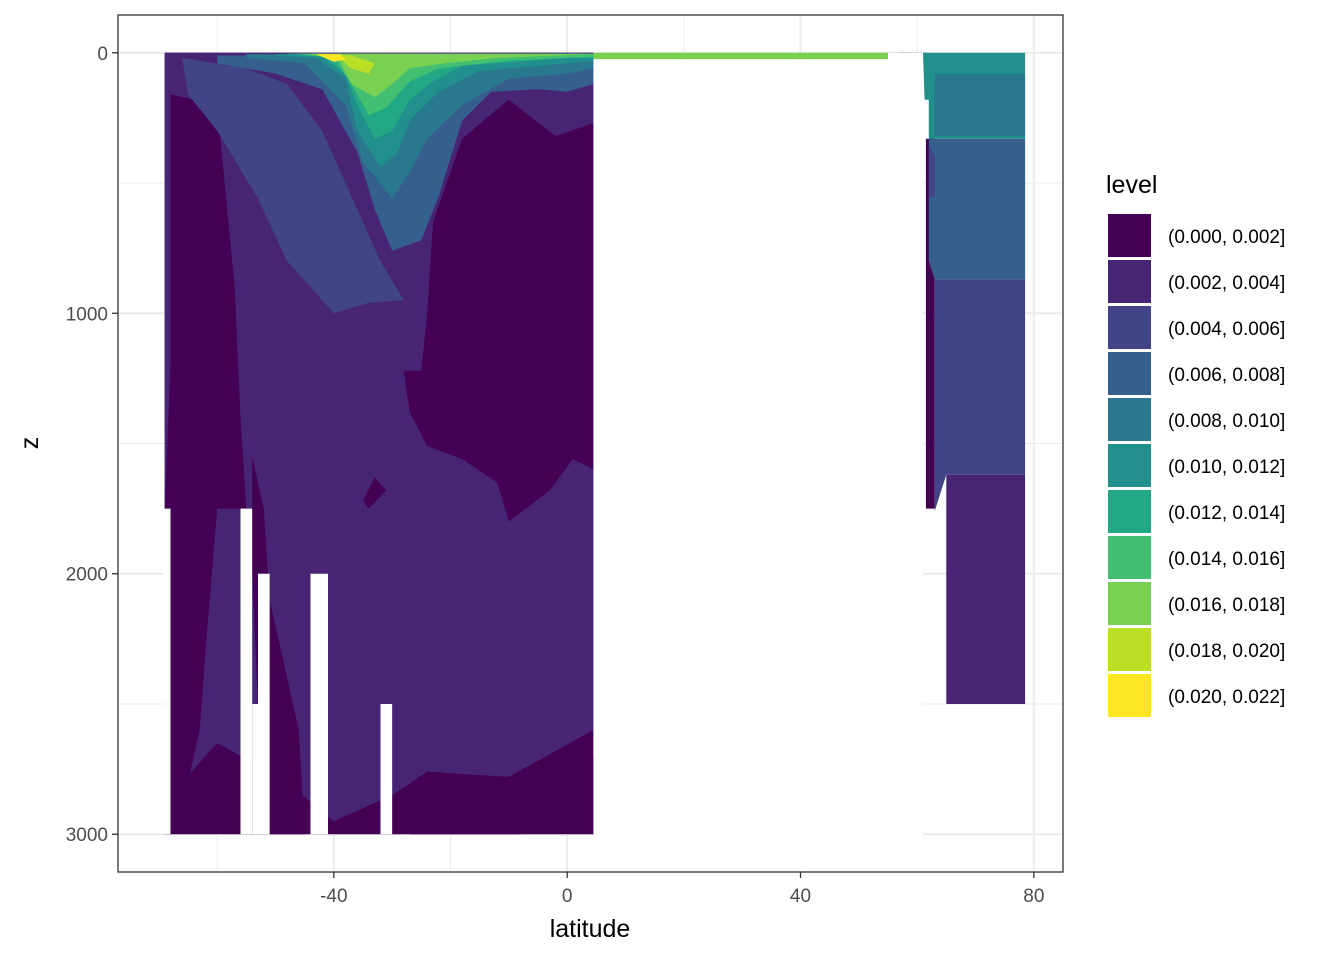 The image size is (1344, 960). Describe the element at coordinates (30, 443) in the screenshot. I see `y-axis-title: z` at that location.